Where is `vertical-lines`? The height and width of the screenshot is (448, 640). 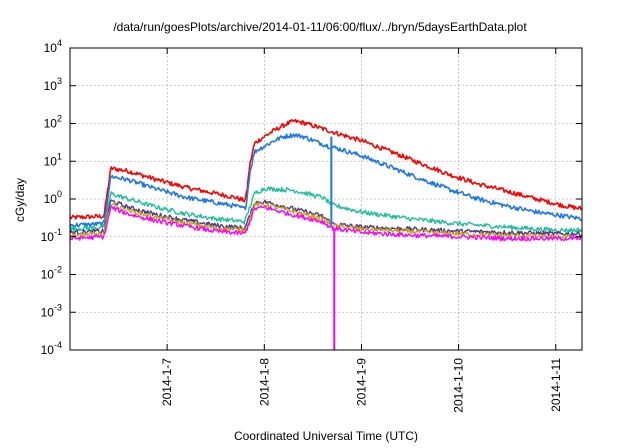
vertical-lines is located at coordinates (333, 243).